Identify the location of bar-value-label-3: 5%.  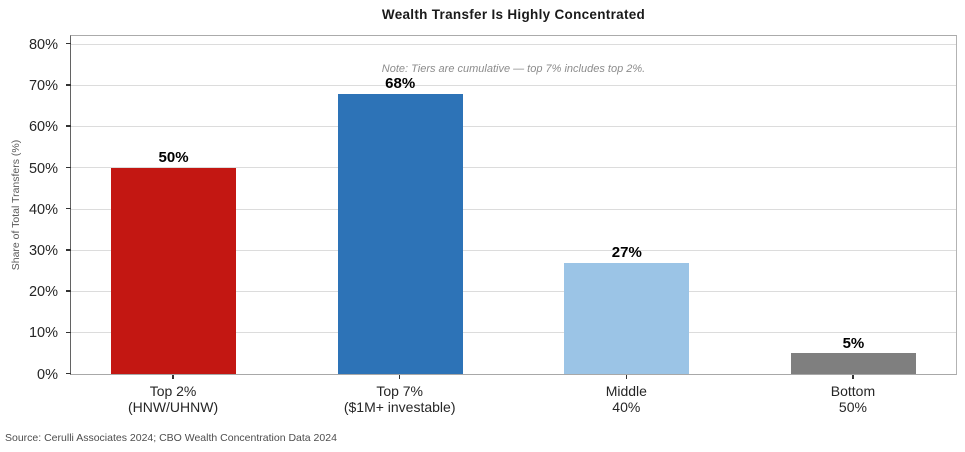
(853, 343).